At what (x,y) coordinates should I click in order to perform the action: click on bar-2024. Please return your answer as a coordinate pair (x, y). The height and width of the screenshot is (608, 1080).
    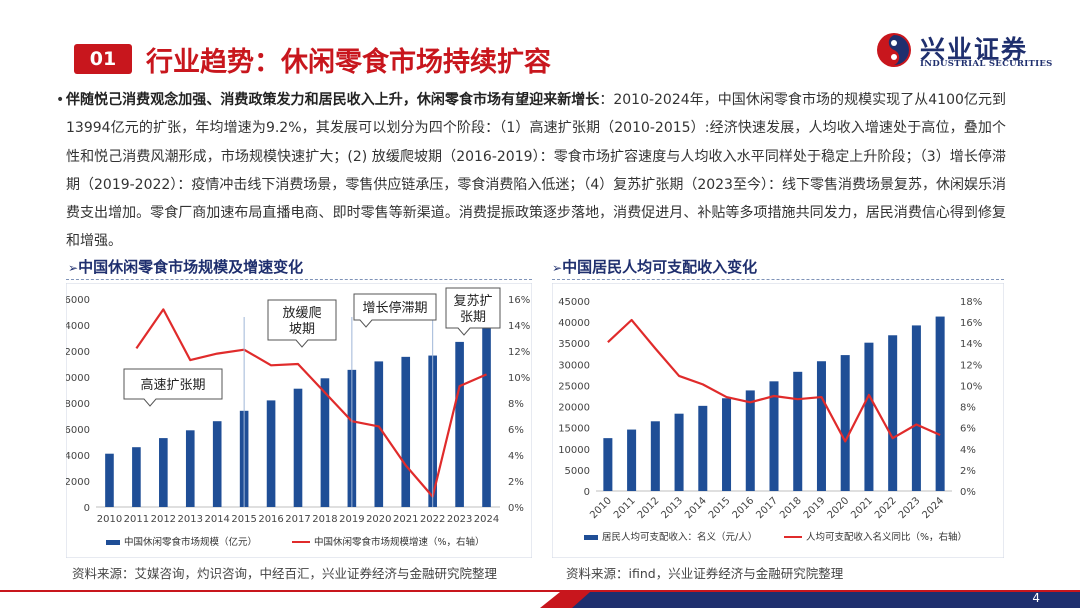
    Looking at the image, I should click on (486, 416).